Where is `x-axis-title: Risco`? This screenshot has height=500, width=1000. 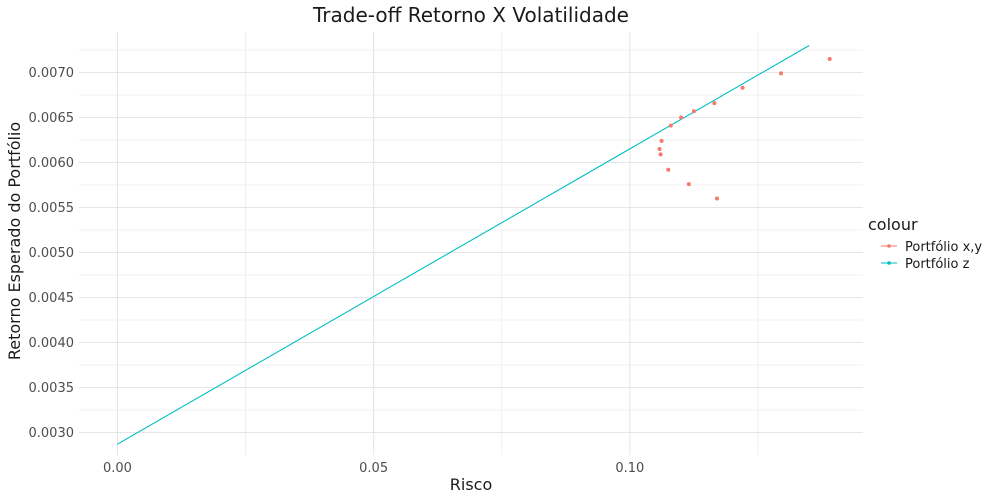 x-axis-title: Risco is located at coordinates (471, 484).